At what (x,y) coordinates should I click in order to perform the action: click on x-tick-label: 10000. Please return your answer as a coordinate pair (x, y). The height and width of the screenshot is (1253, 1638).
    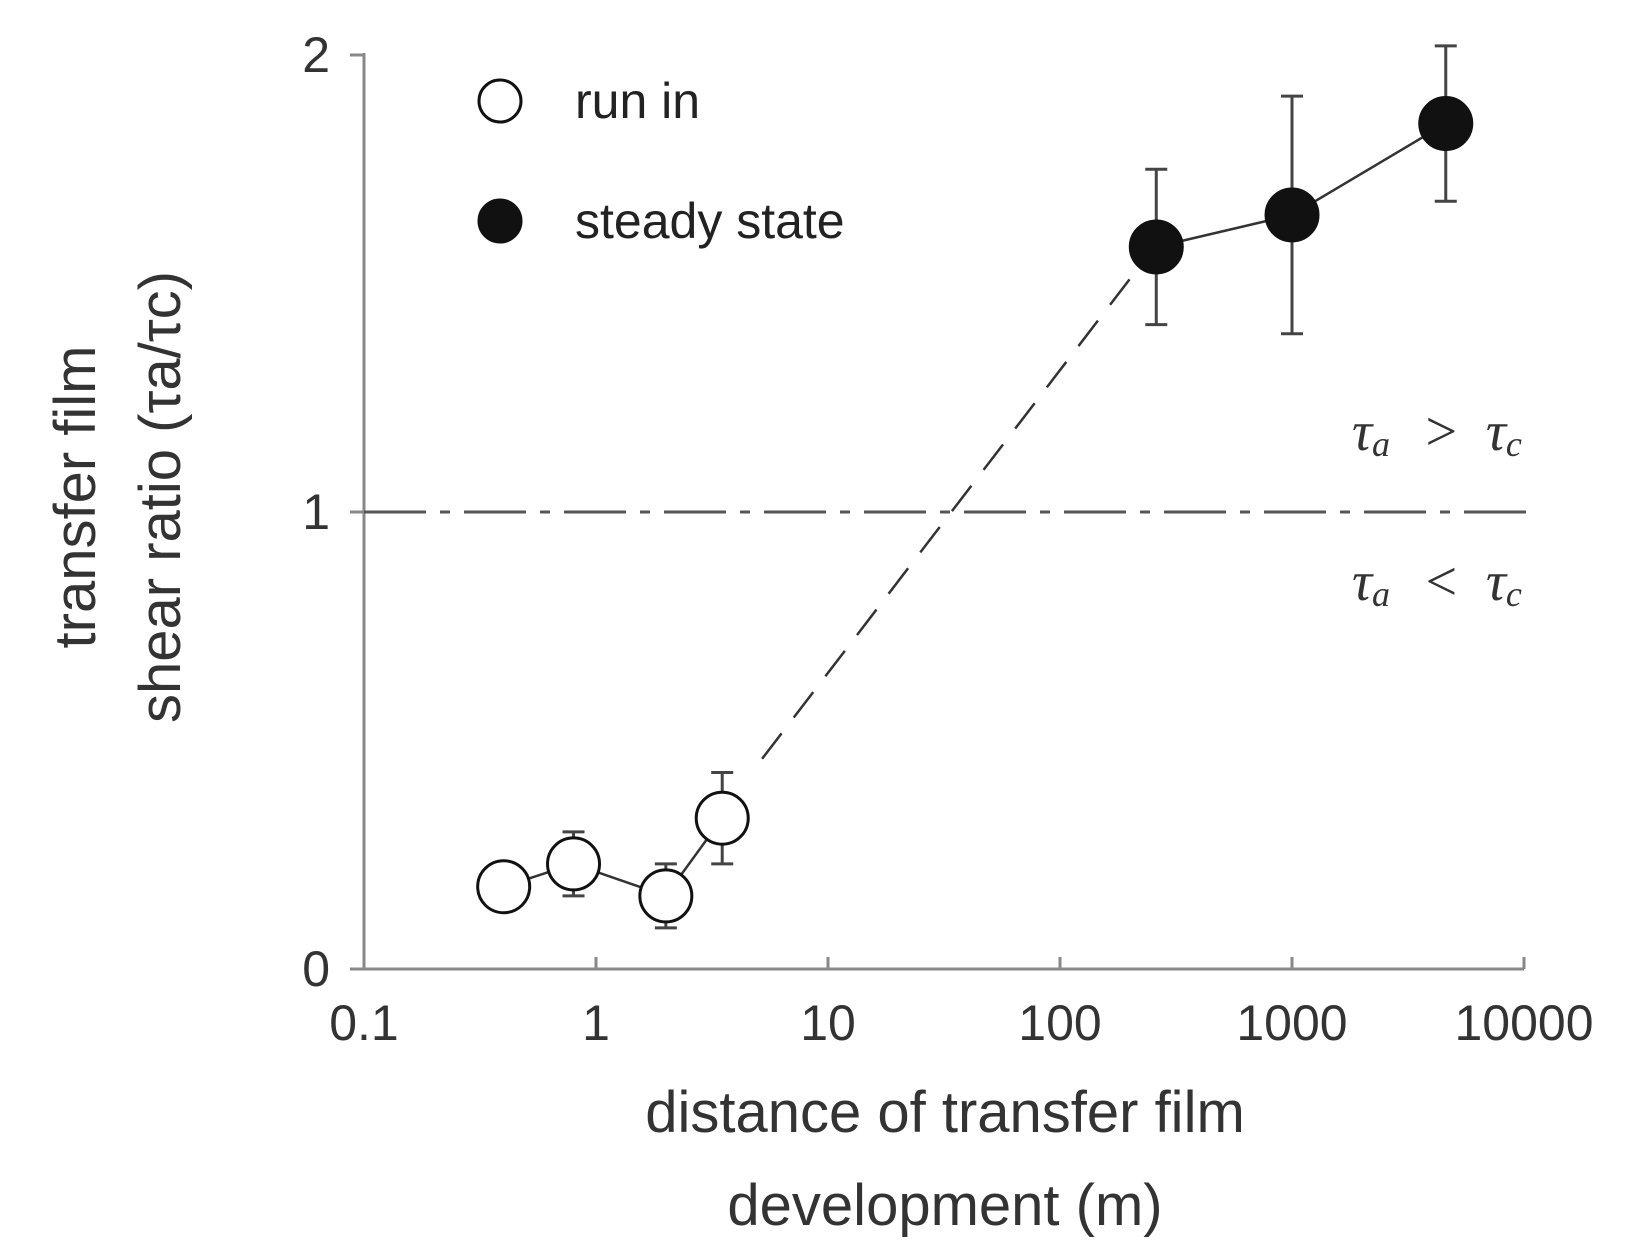
    Looking at the image, I should click on (1523, 1023).